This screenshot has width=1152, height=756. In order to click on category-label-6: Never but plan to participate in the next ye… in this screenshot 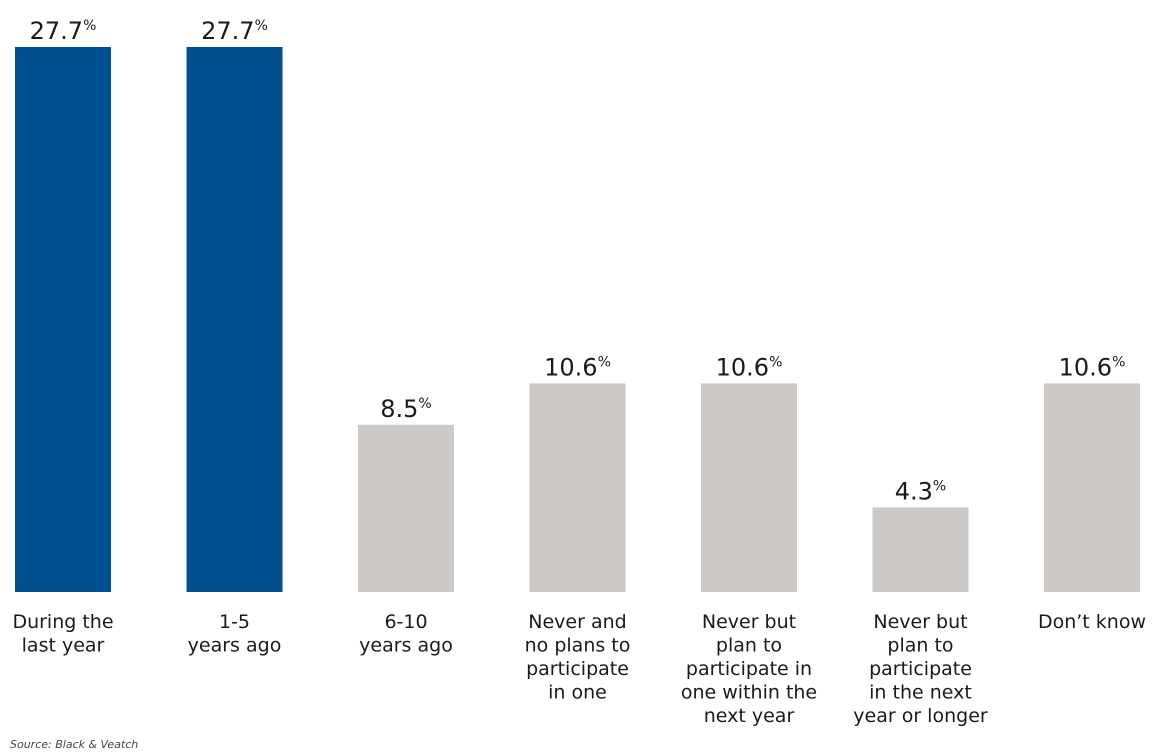, I will do `click(920, 669)`.